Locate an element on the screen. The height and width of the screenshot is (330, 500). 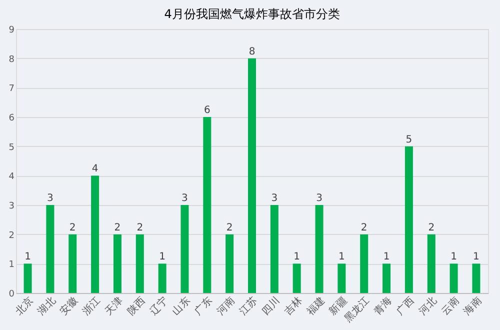
x-tick-label: 广西 is located at coordinates (405, 306).